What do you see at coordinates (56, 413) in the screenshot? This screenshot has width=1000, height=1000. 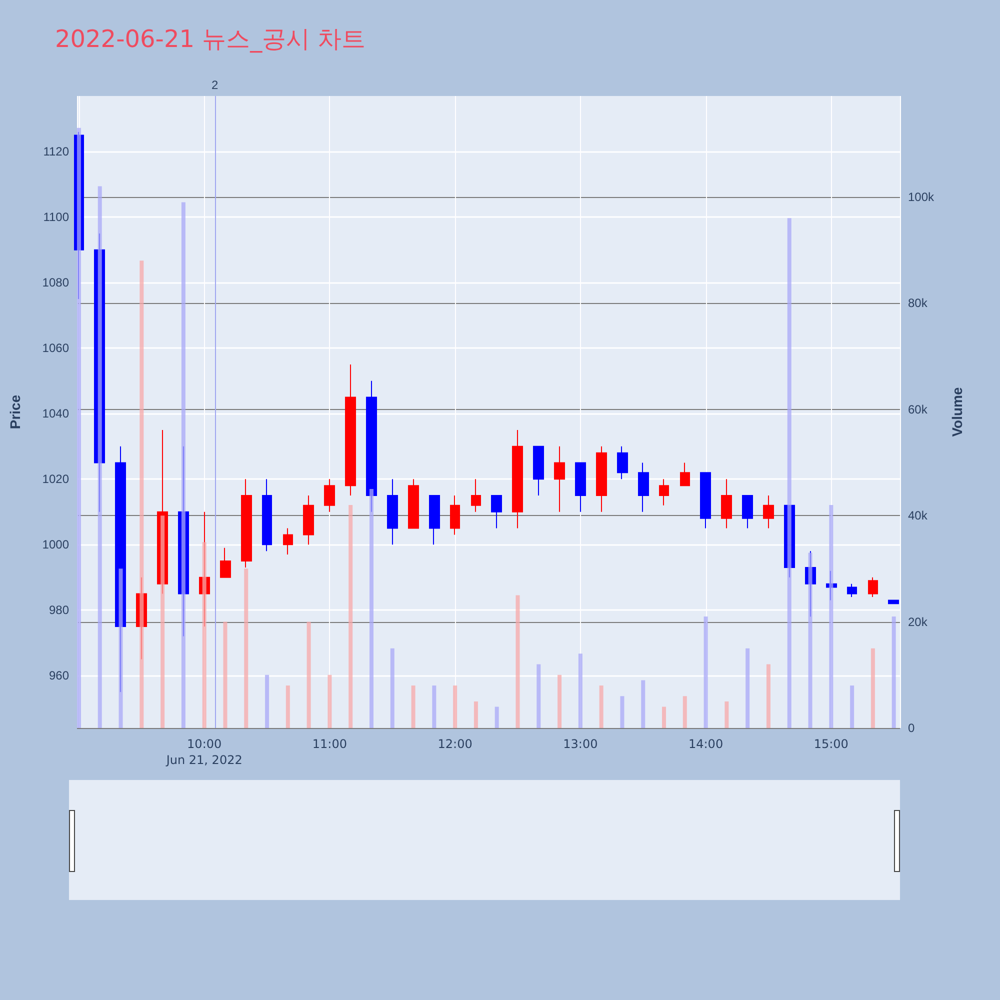 I see `y-tick-label: 1040` at bounding box center [56, 413].